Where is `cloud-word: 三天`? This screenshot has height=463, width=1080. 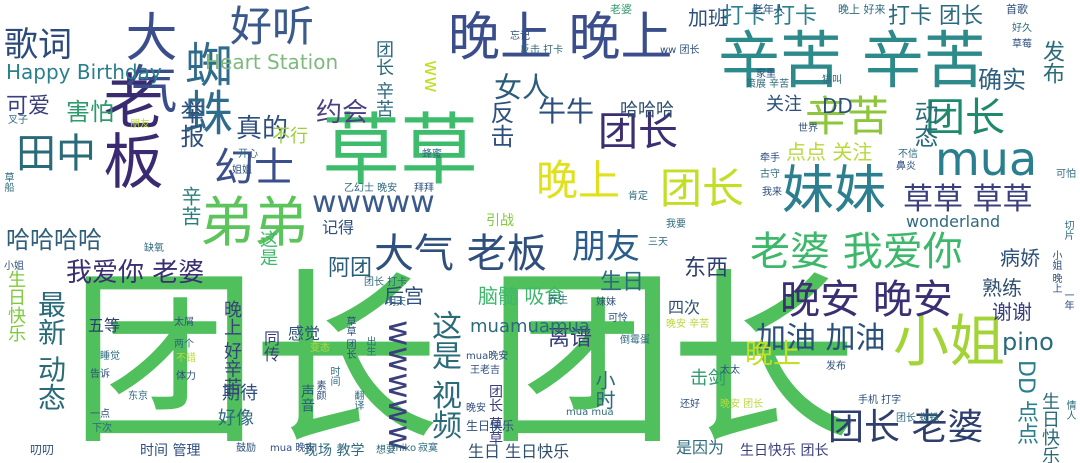
cloud-word: 三天 is located at coordinates (658, 242).